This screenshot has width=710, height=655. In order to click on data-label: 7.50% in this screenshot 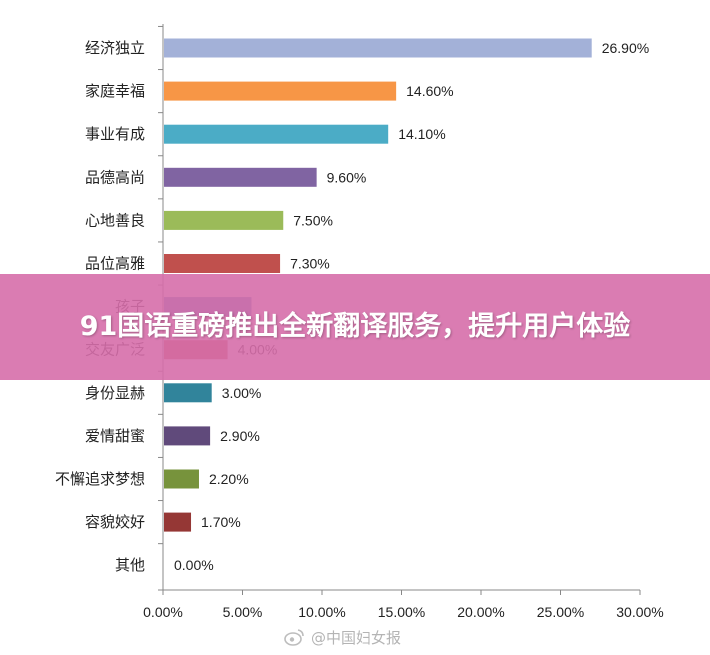, I will do `click(313, 220)`.